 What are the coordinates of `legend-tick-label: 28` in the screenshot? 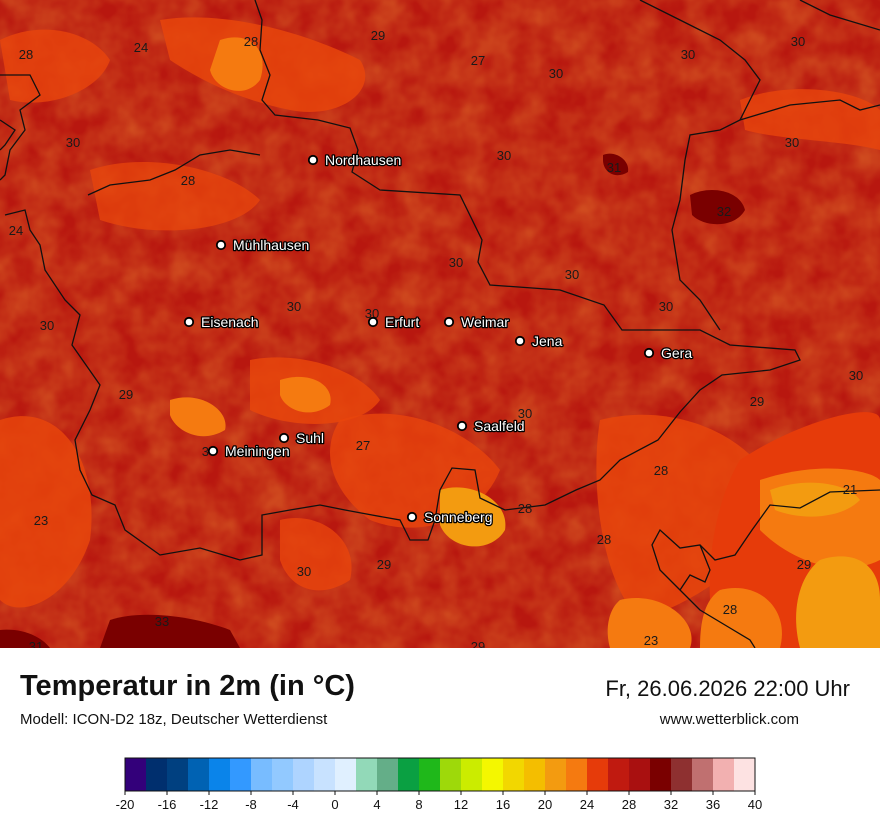 It's located at (629, 804).